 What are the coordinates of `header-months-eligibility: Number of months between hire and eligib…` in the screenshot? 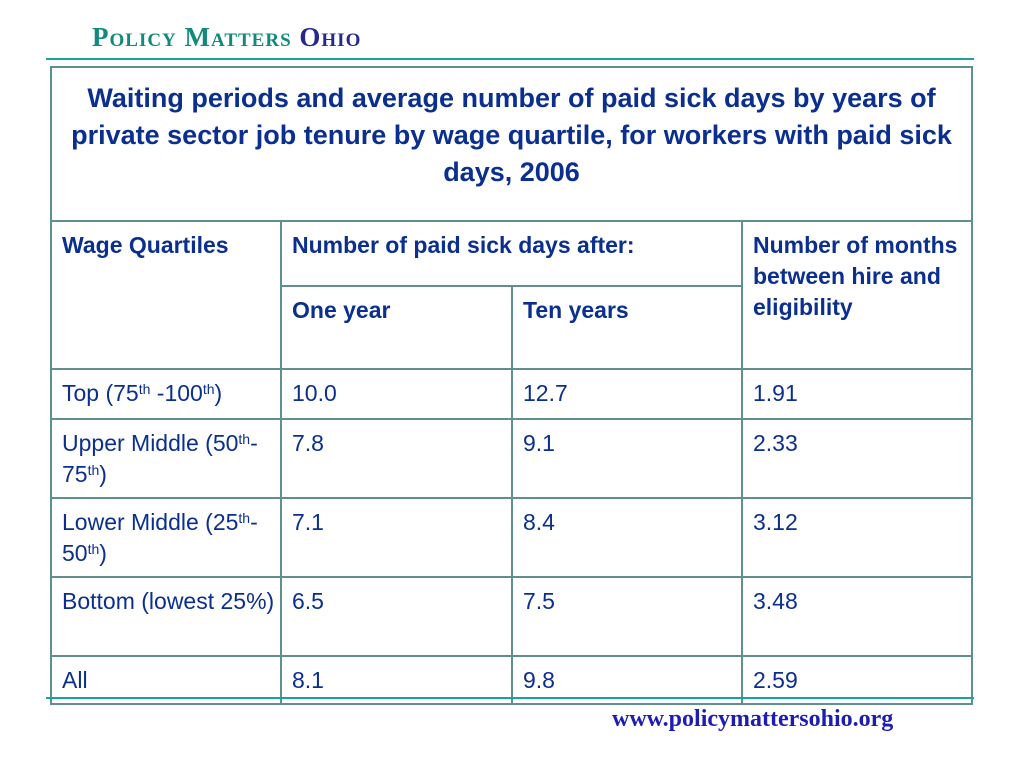 It's located at (855, 276).